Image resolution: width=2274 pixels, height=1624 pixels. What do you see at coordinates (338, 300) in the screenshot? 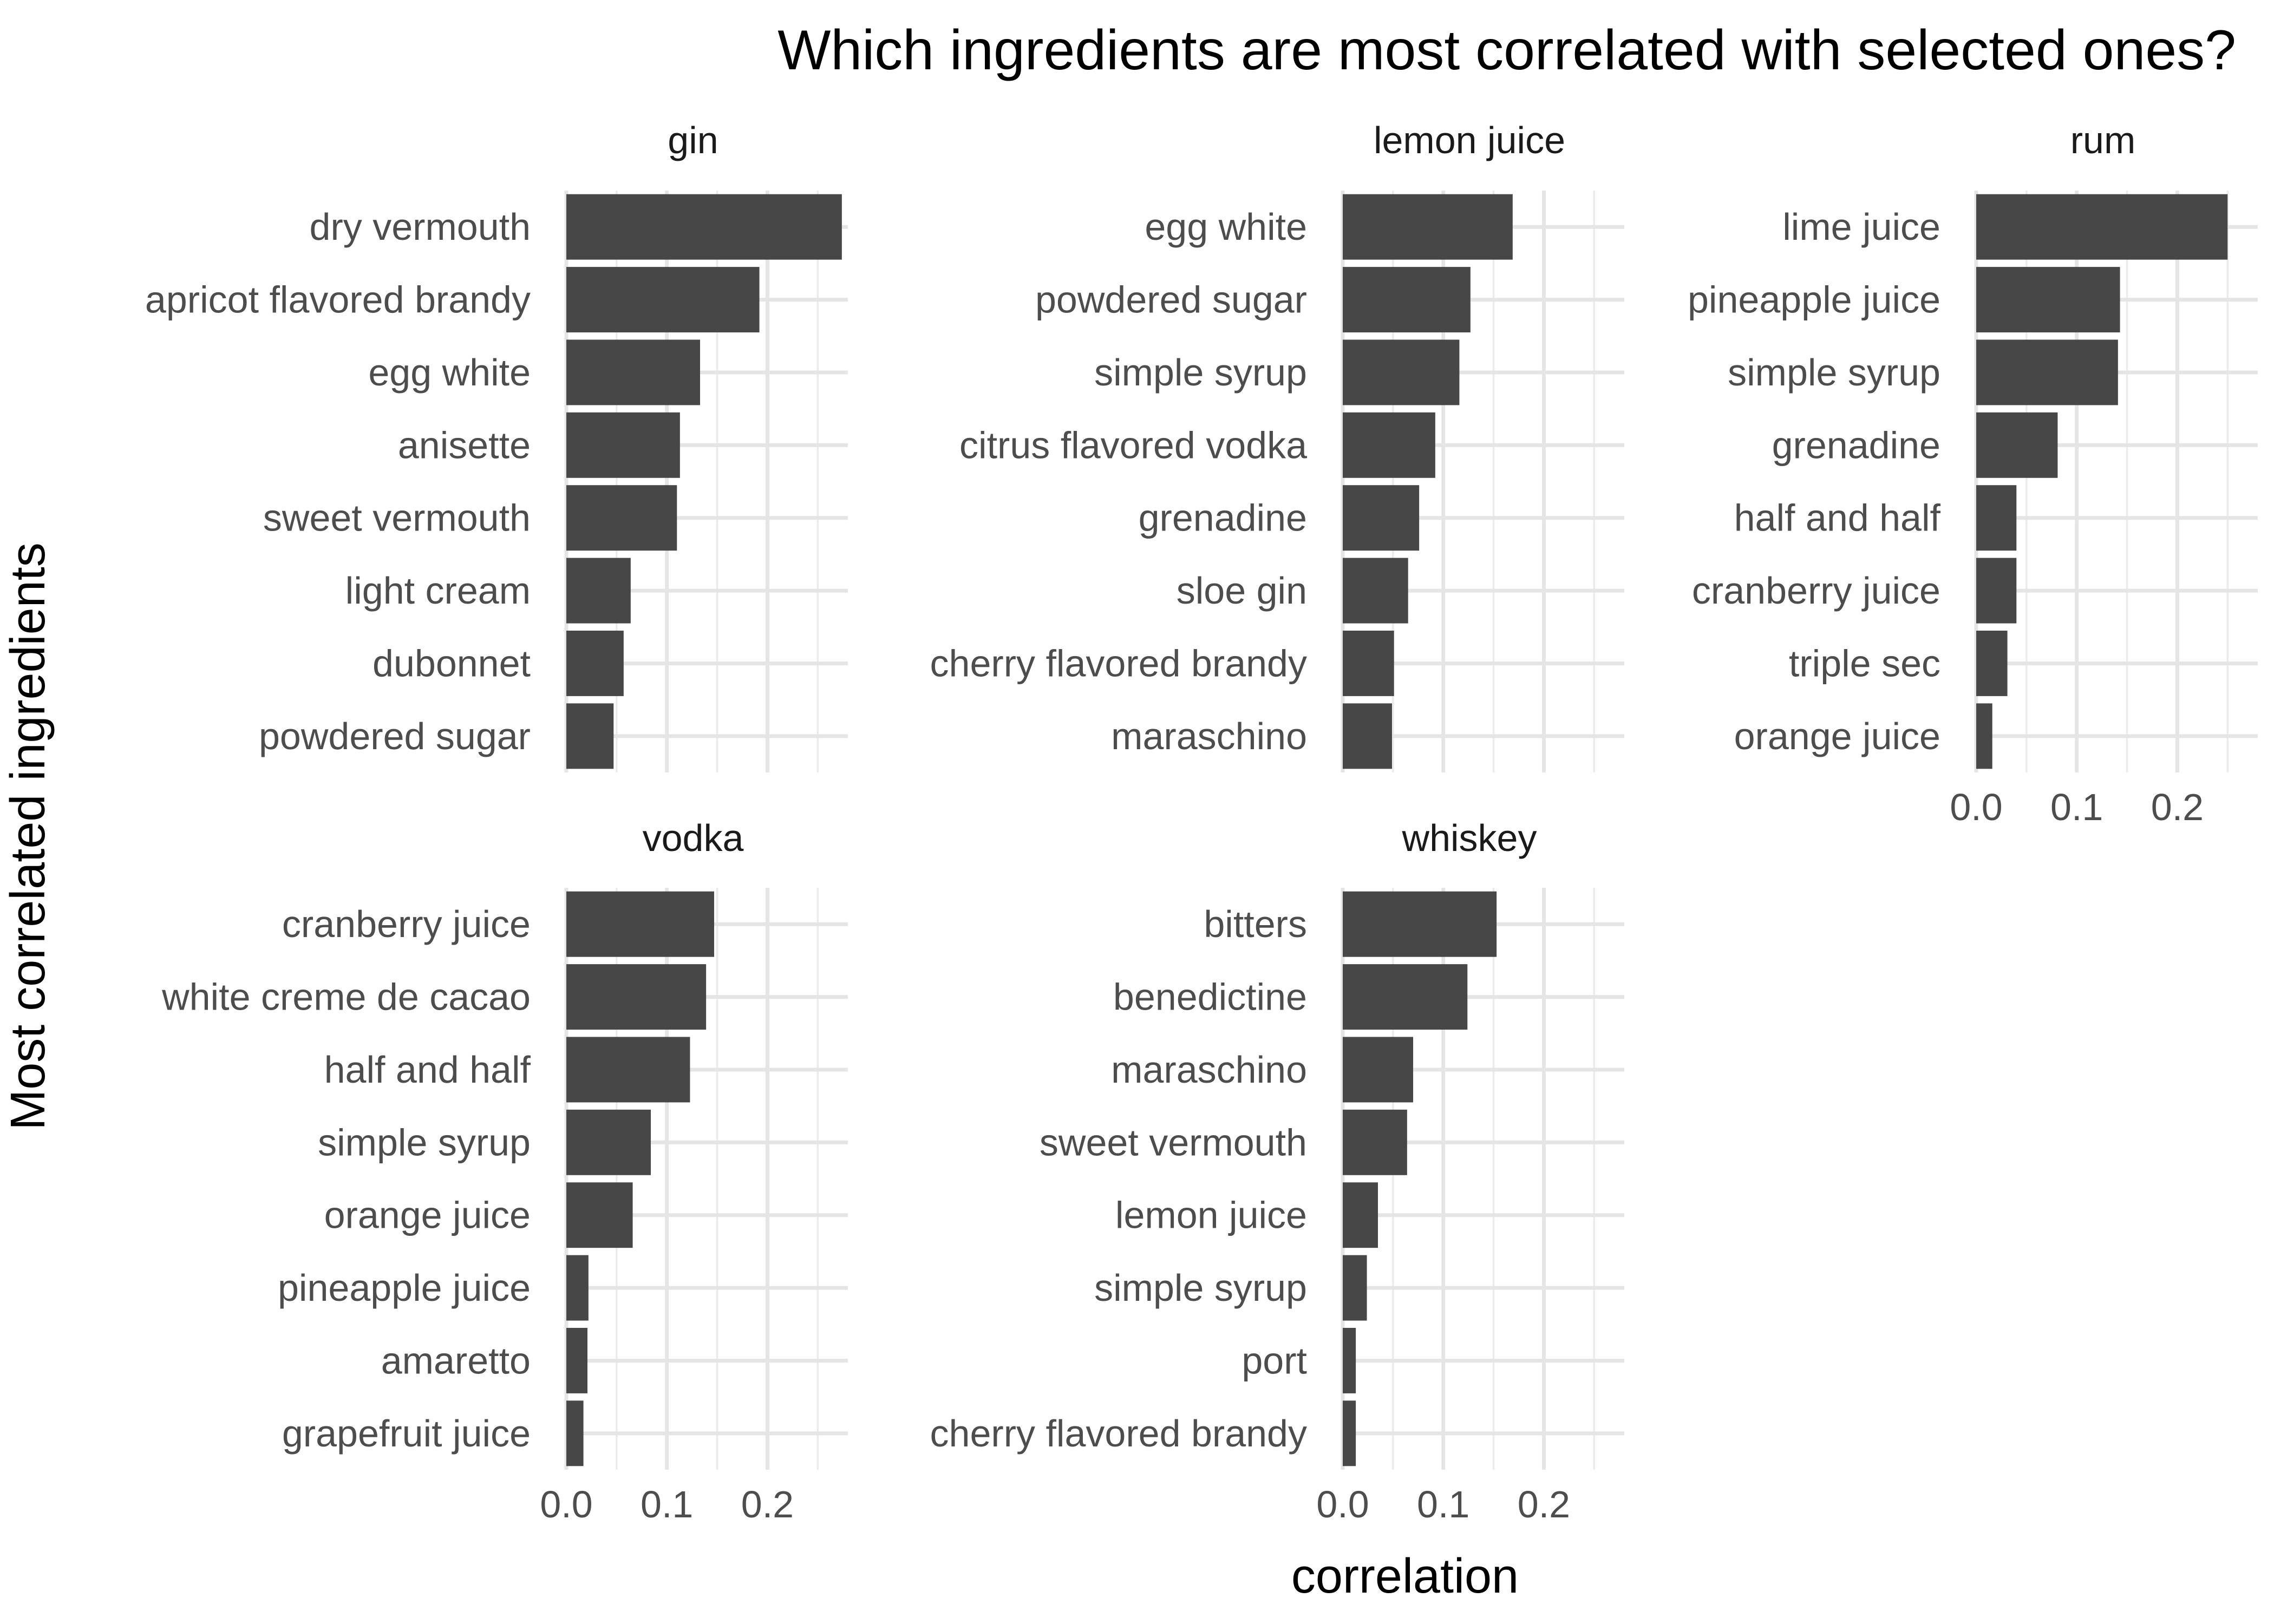
I see `category-label: apricot flavored brandy` at bounding box center [338, 300].